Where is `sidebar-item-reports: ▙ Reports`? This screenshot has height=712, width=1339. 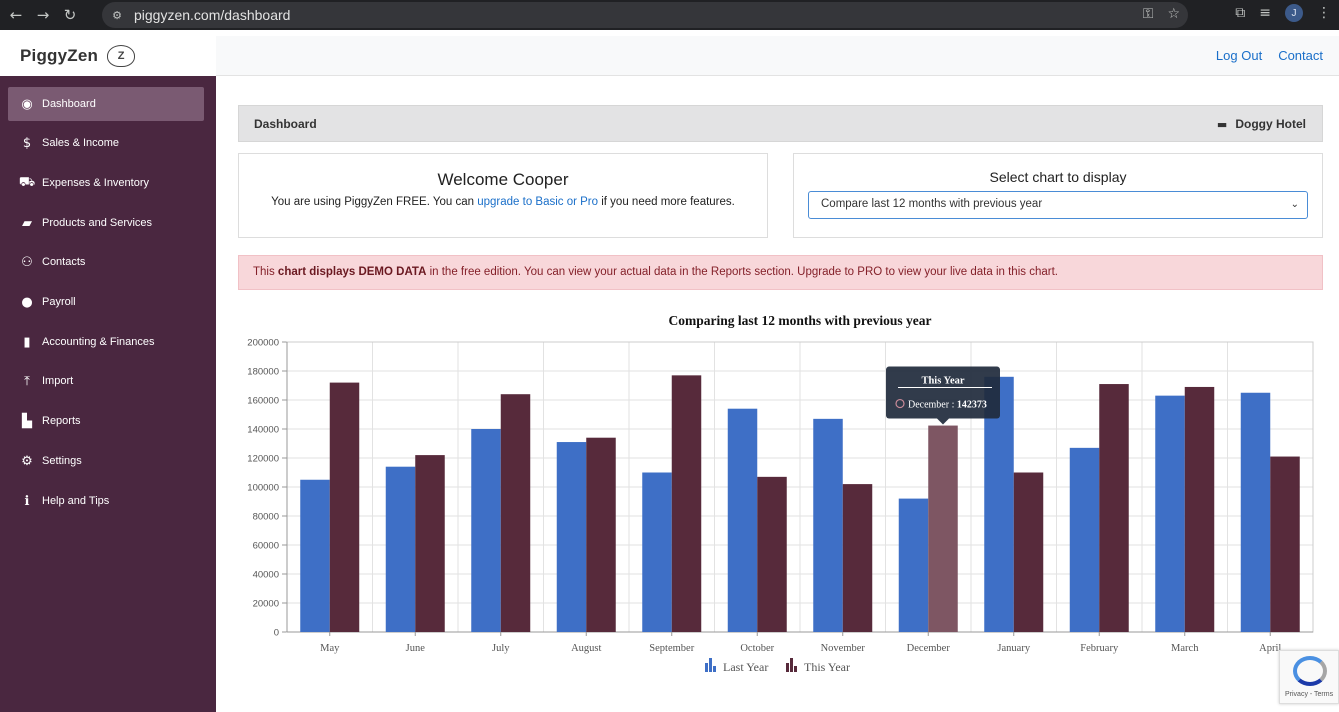 sidebar-item-reports: ▙ Reports is located at coordinates (106, 421).